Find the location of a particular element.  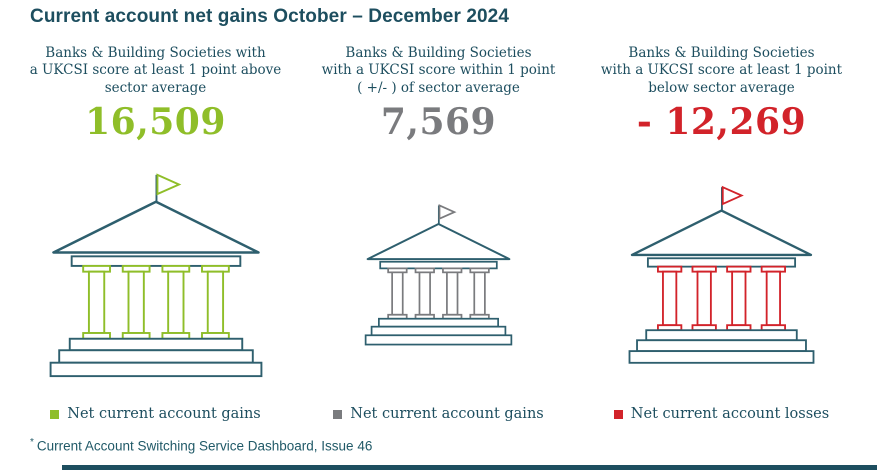

header-line: with a UKCSI score within 1 point is located at coordinates (438, 70).